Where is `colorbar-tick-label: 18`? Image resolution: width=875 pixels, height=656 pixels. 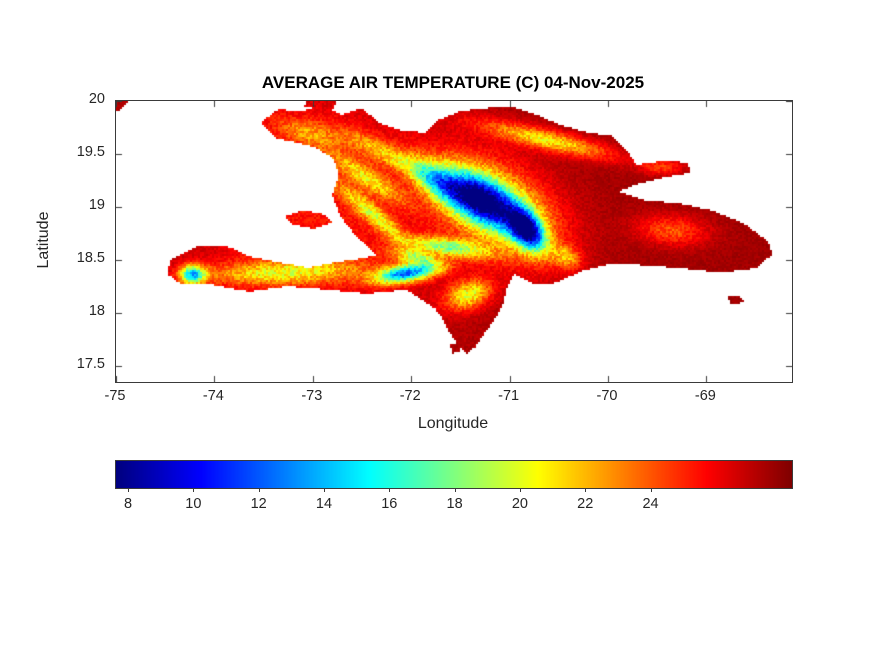 colorbar-tick-label: 18 is located at coordinates (454, 504).